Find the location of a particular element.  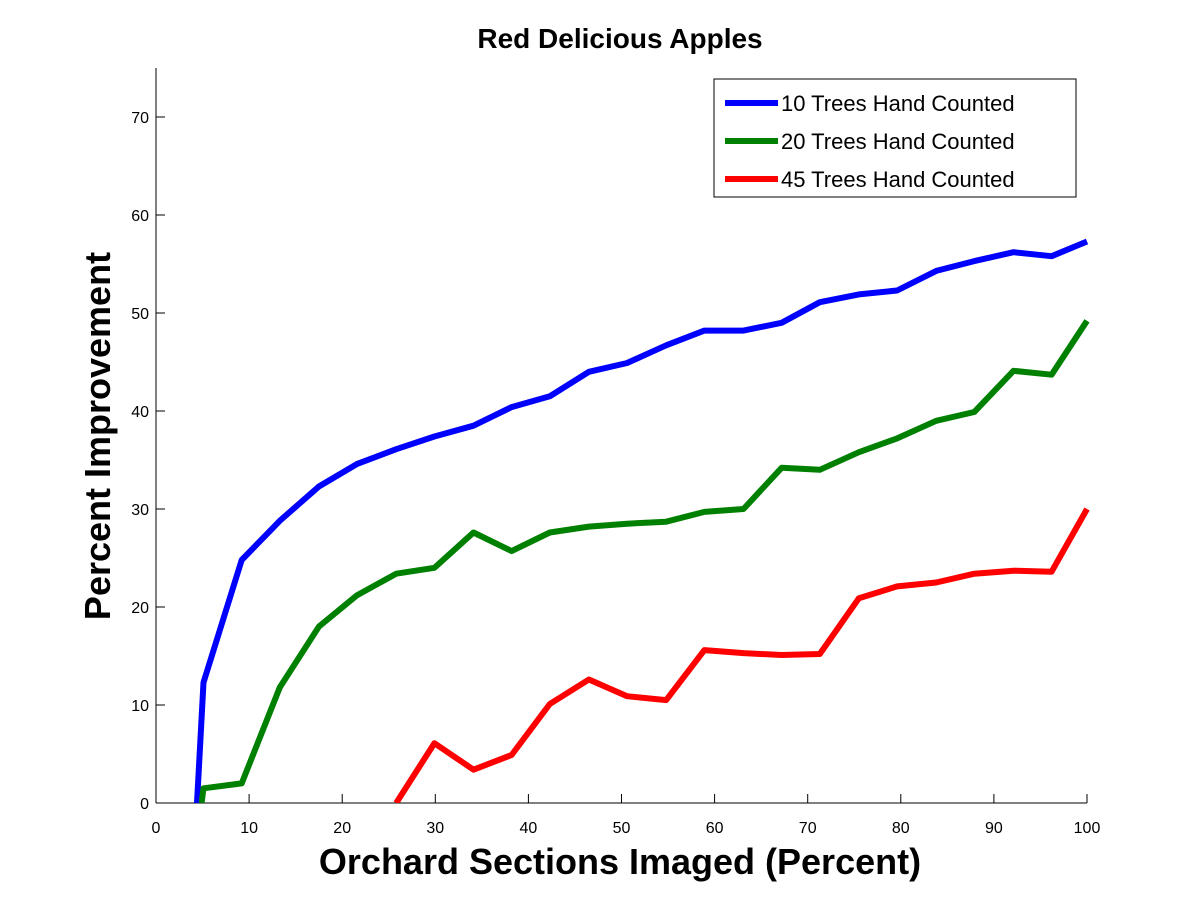

legend-label: 20 Trees Hand Counted is located at coordinates (898, 141).